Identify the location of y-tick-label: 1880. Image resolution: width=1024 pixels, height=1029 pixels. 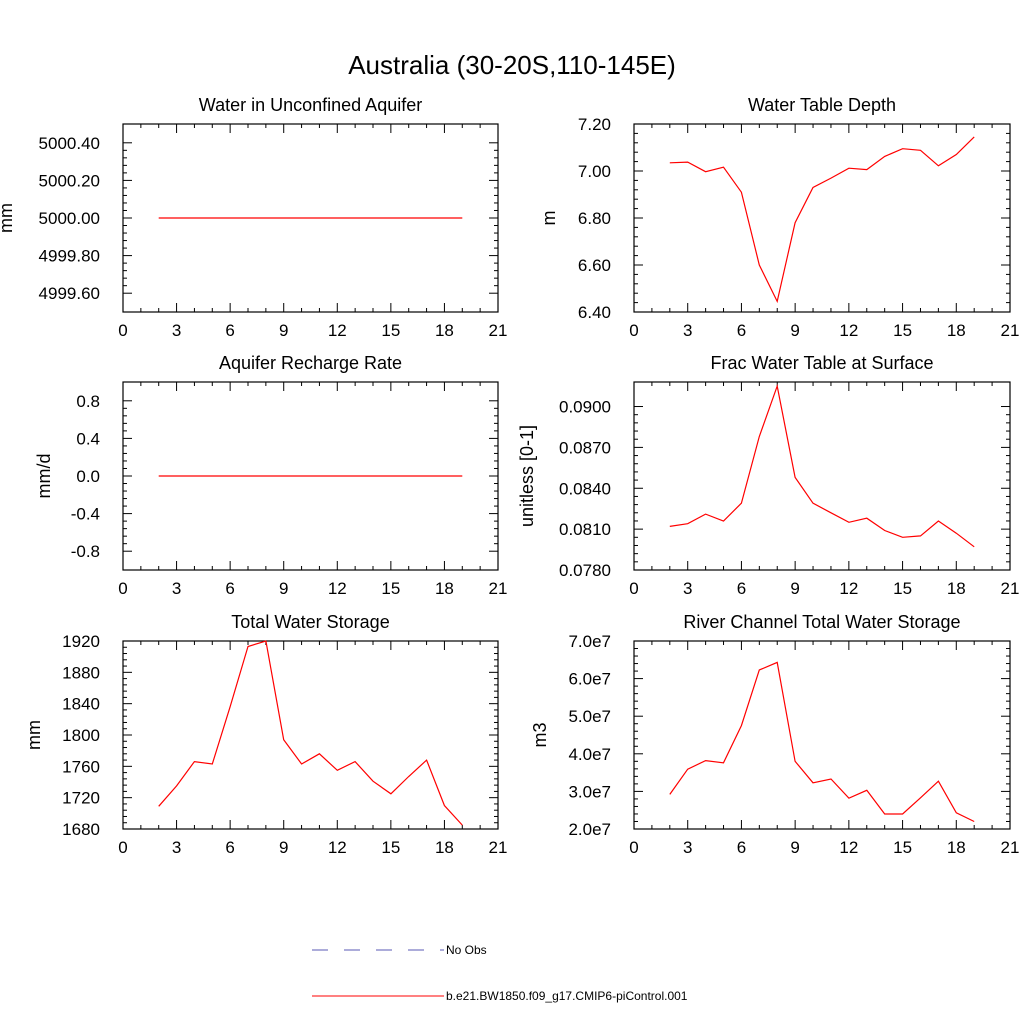
(81, 672).